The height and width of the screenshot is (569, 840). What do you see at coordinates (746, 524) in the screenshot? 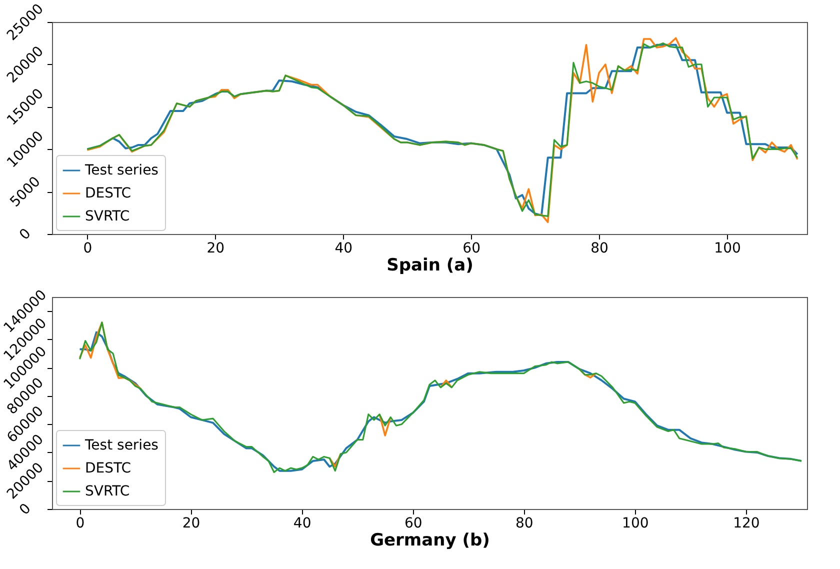
I see `x-tick-label: 120` at bounding box center [746, 524].